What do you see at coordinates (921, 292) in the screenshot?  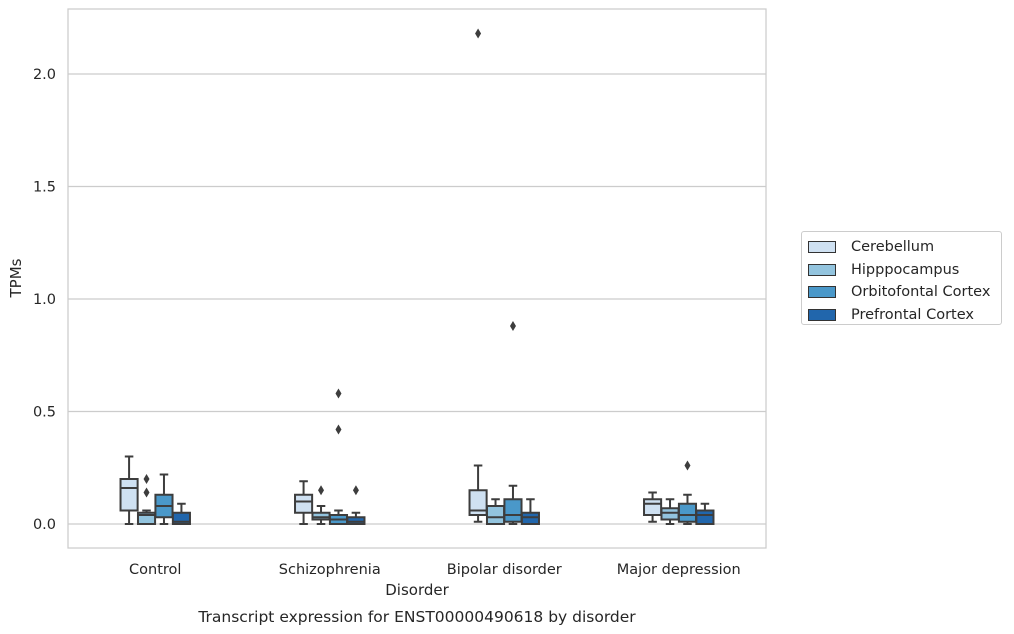 I see `legend-label: Orbitofontal Cortex` at bounding box center [921, 292].